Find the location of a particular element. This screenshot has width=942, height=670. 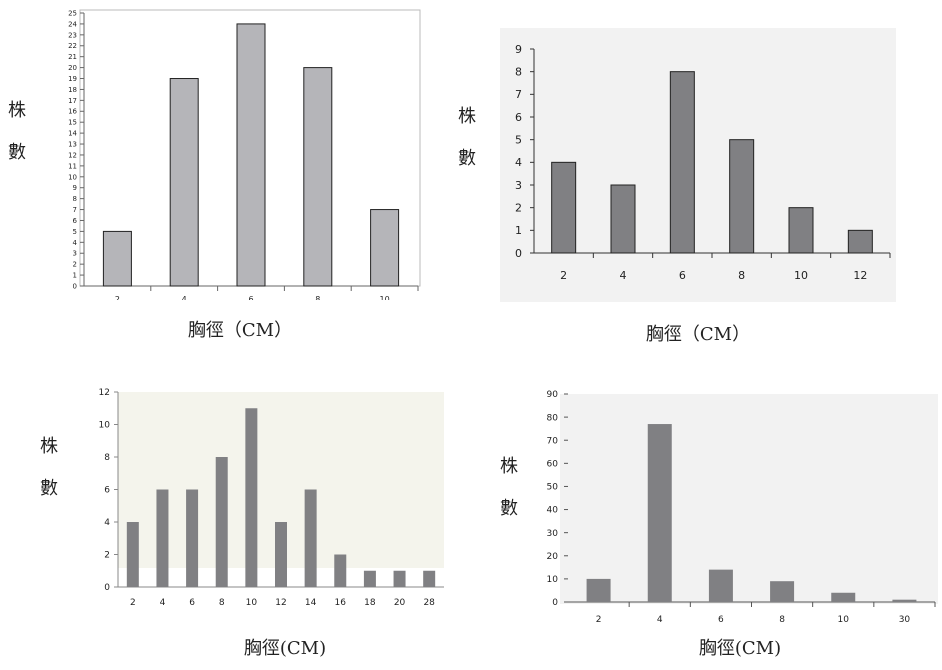

y-tick-label: 7 is located at coordinates (518, 94).